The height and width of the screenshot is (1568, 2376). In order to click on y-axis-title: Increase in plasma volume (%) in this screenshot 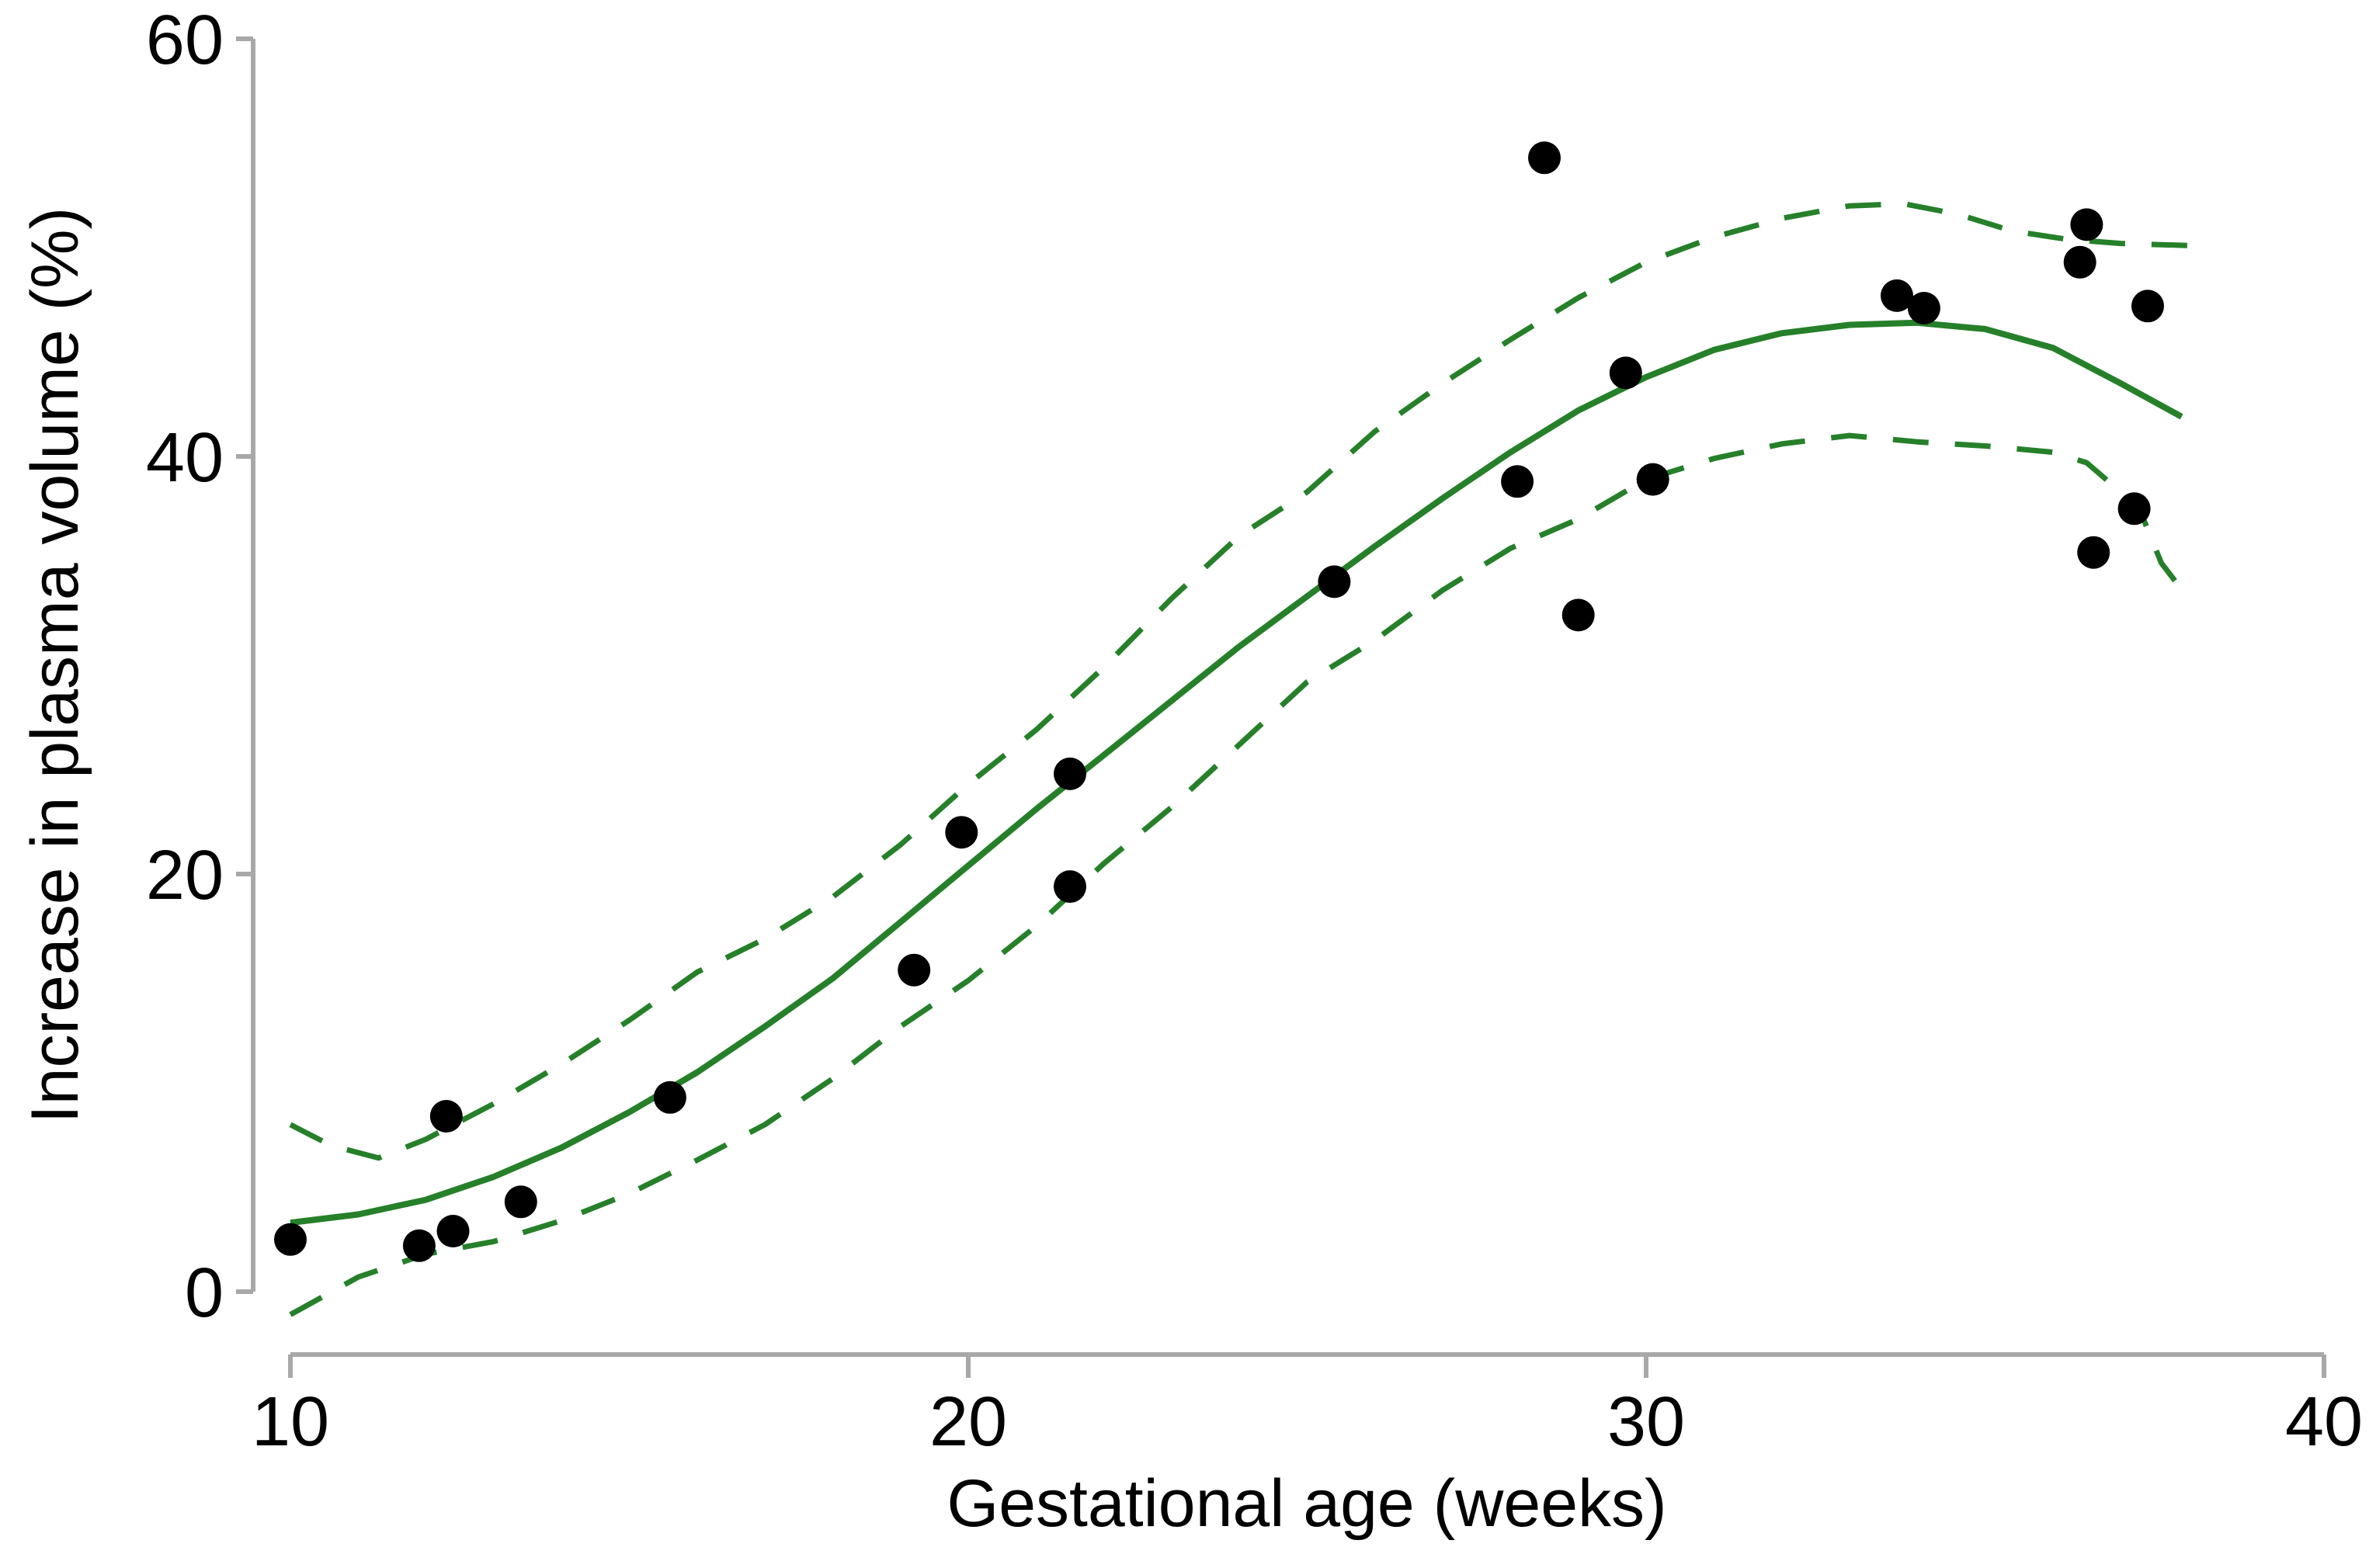, I will do `click(55, 665)`.